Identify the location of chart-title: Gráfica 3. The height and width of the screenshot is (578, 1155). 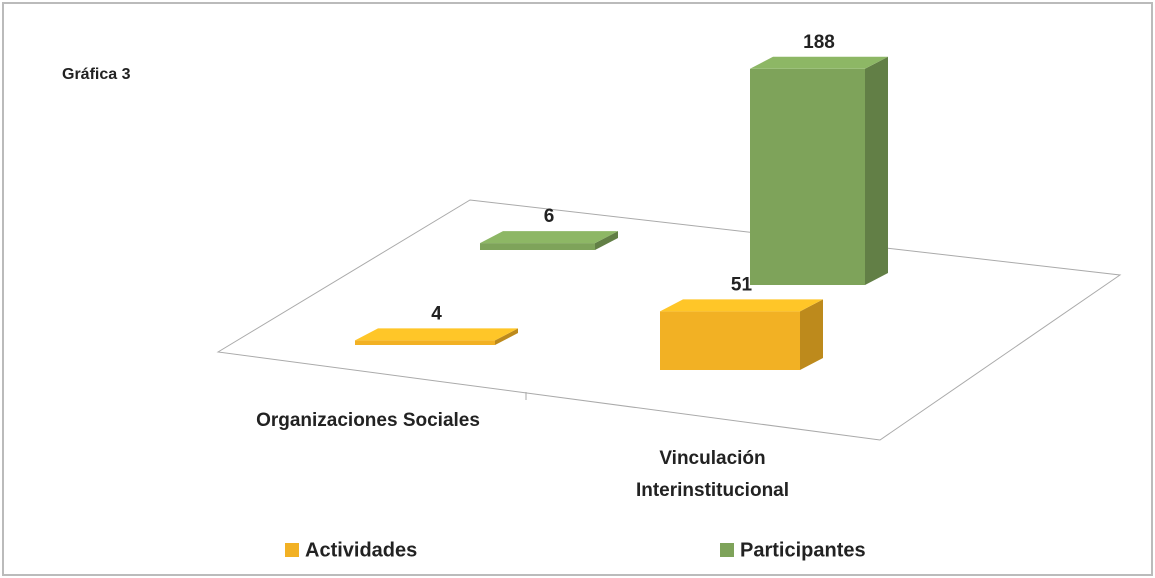
(96, 74).